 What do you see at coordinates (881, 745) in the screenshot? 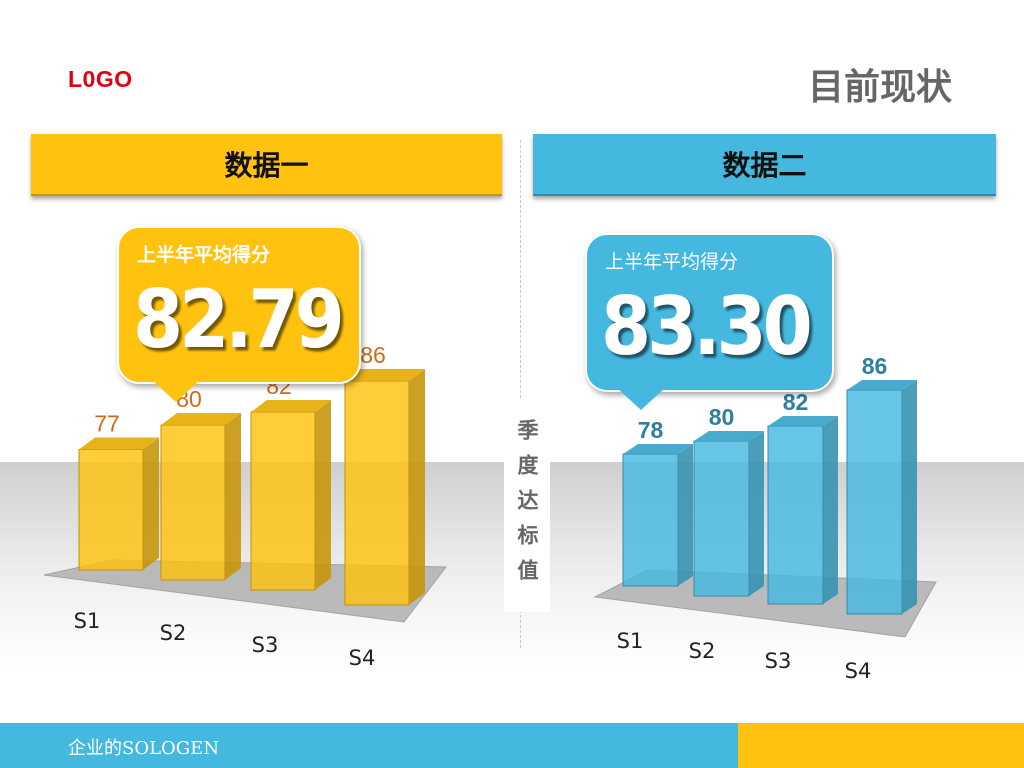
I see `footer-bar-yellow` at bounding box center [881, 745].